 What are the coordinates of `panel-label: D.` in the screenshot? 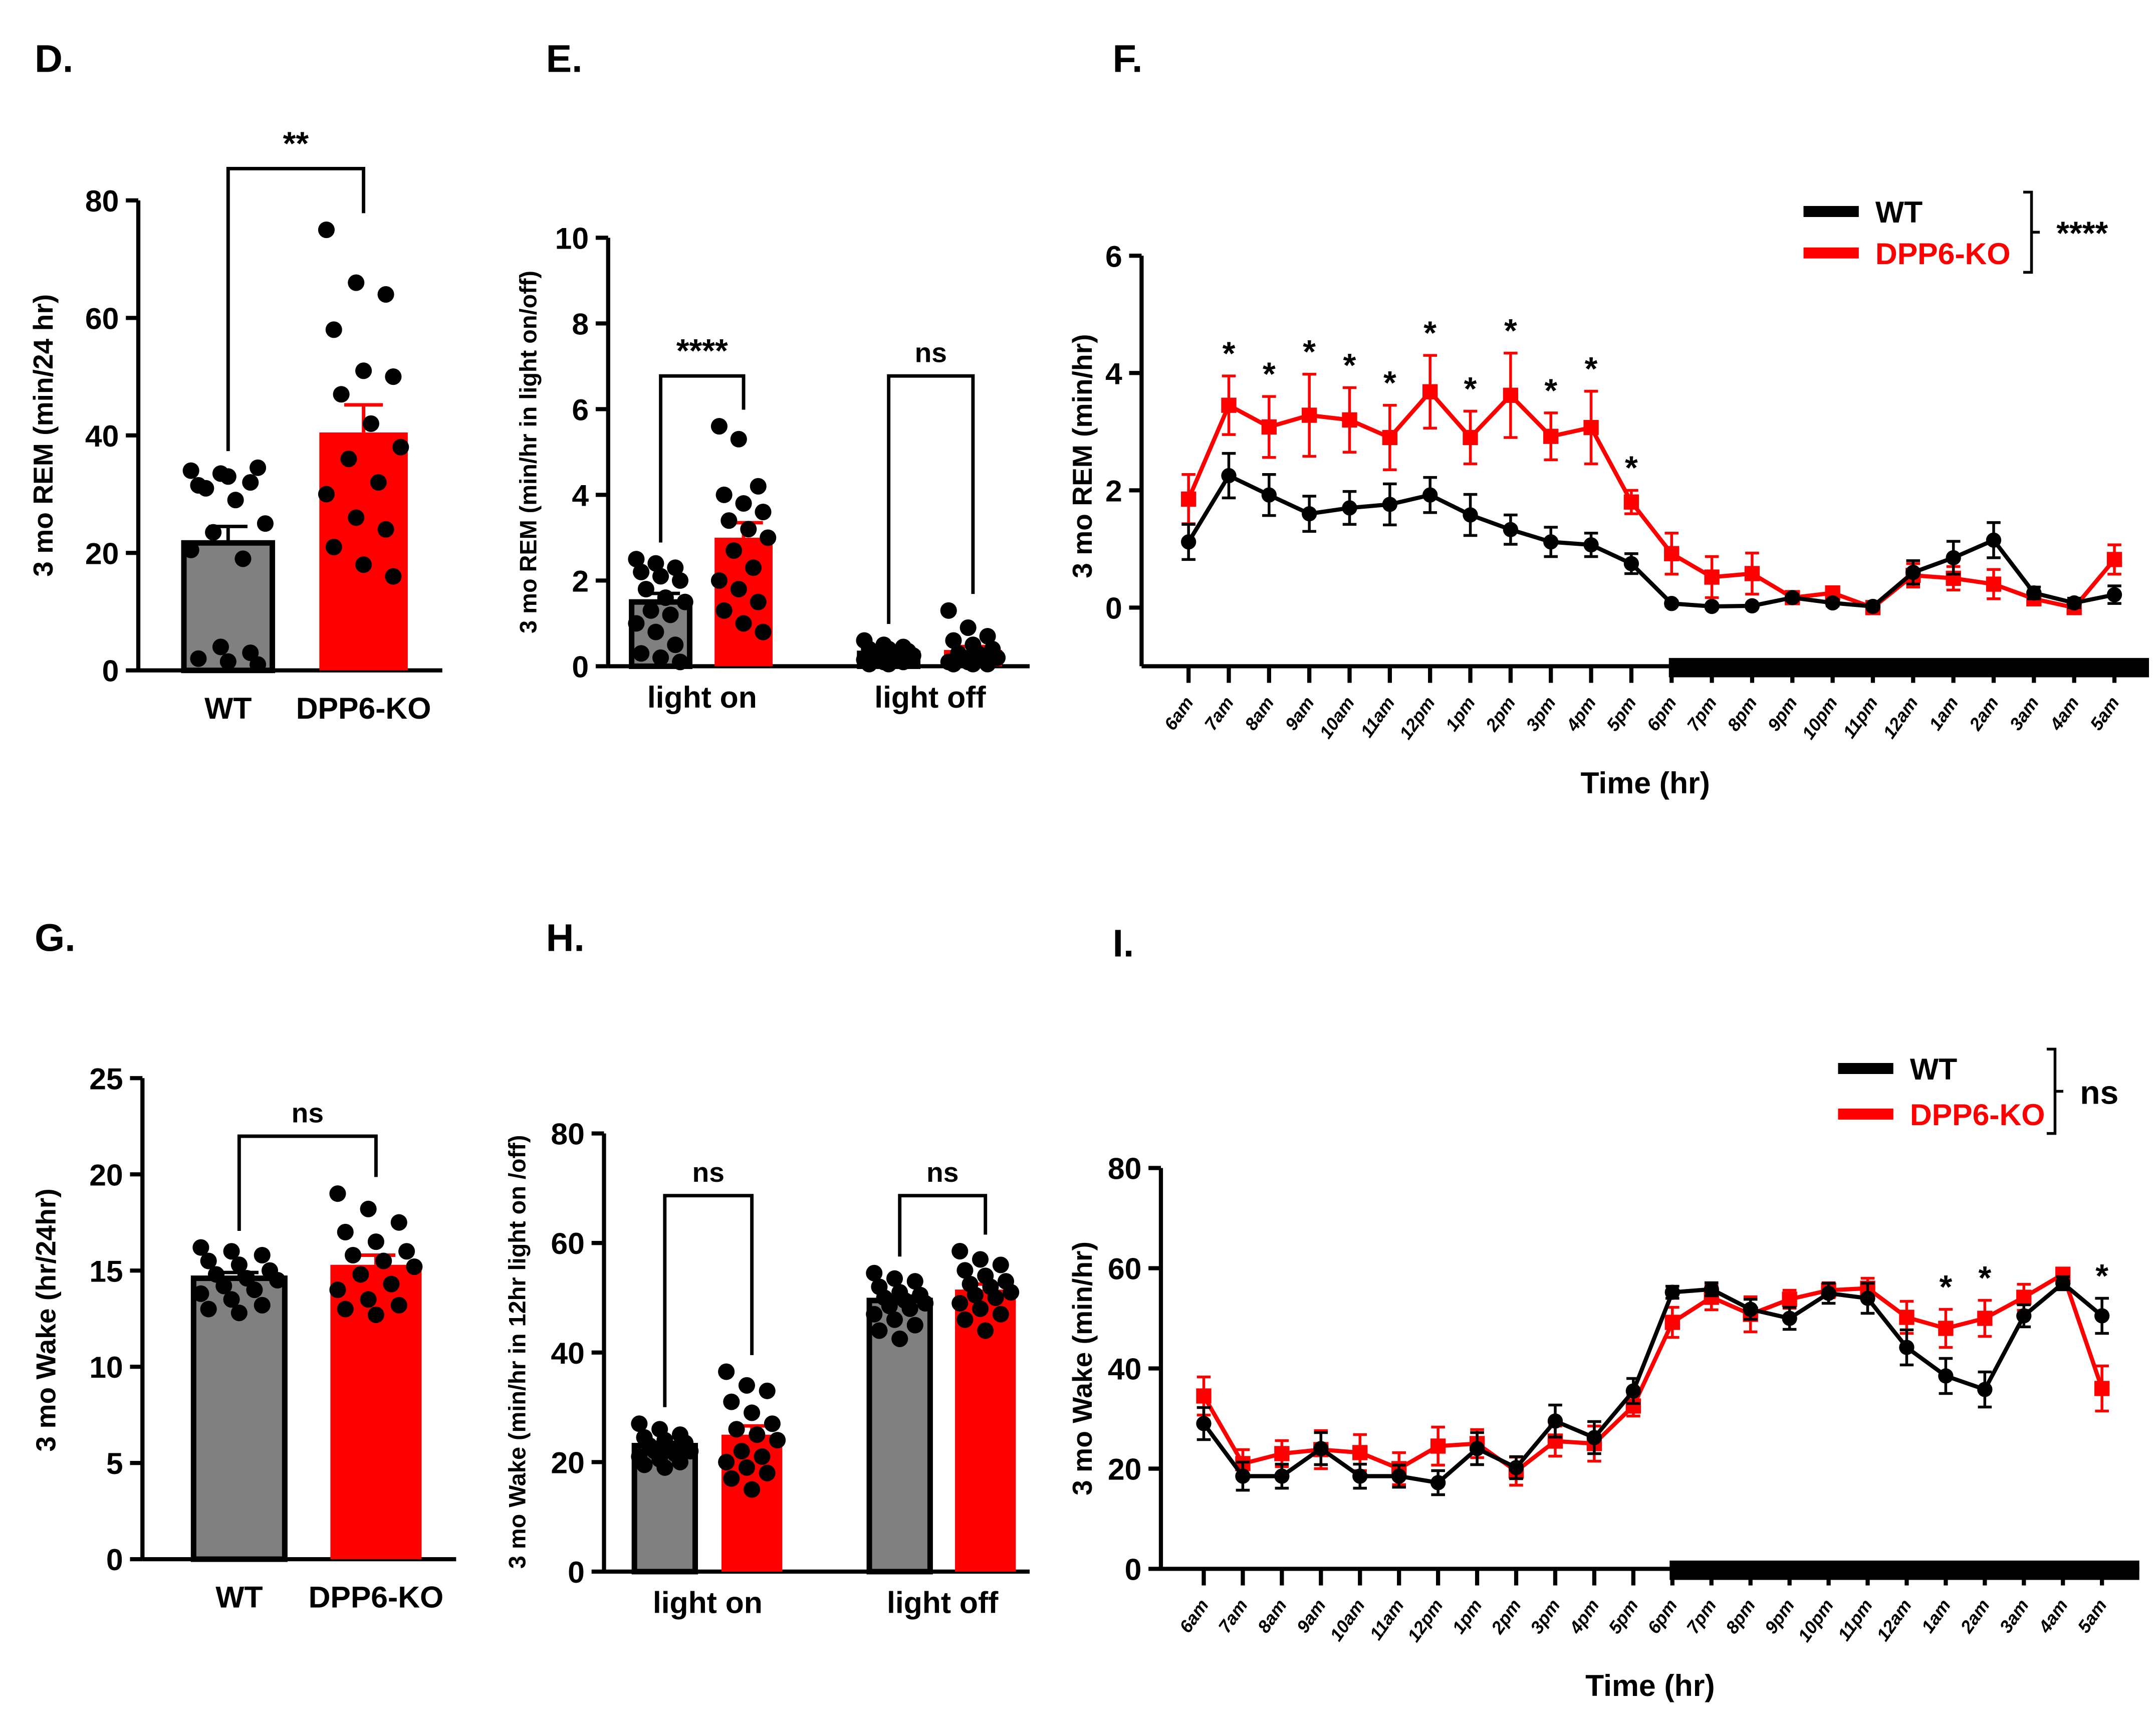 It's located at (54, 58).